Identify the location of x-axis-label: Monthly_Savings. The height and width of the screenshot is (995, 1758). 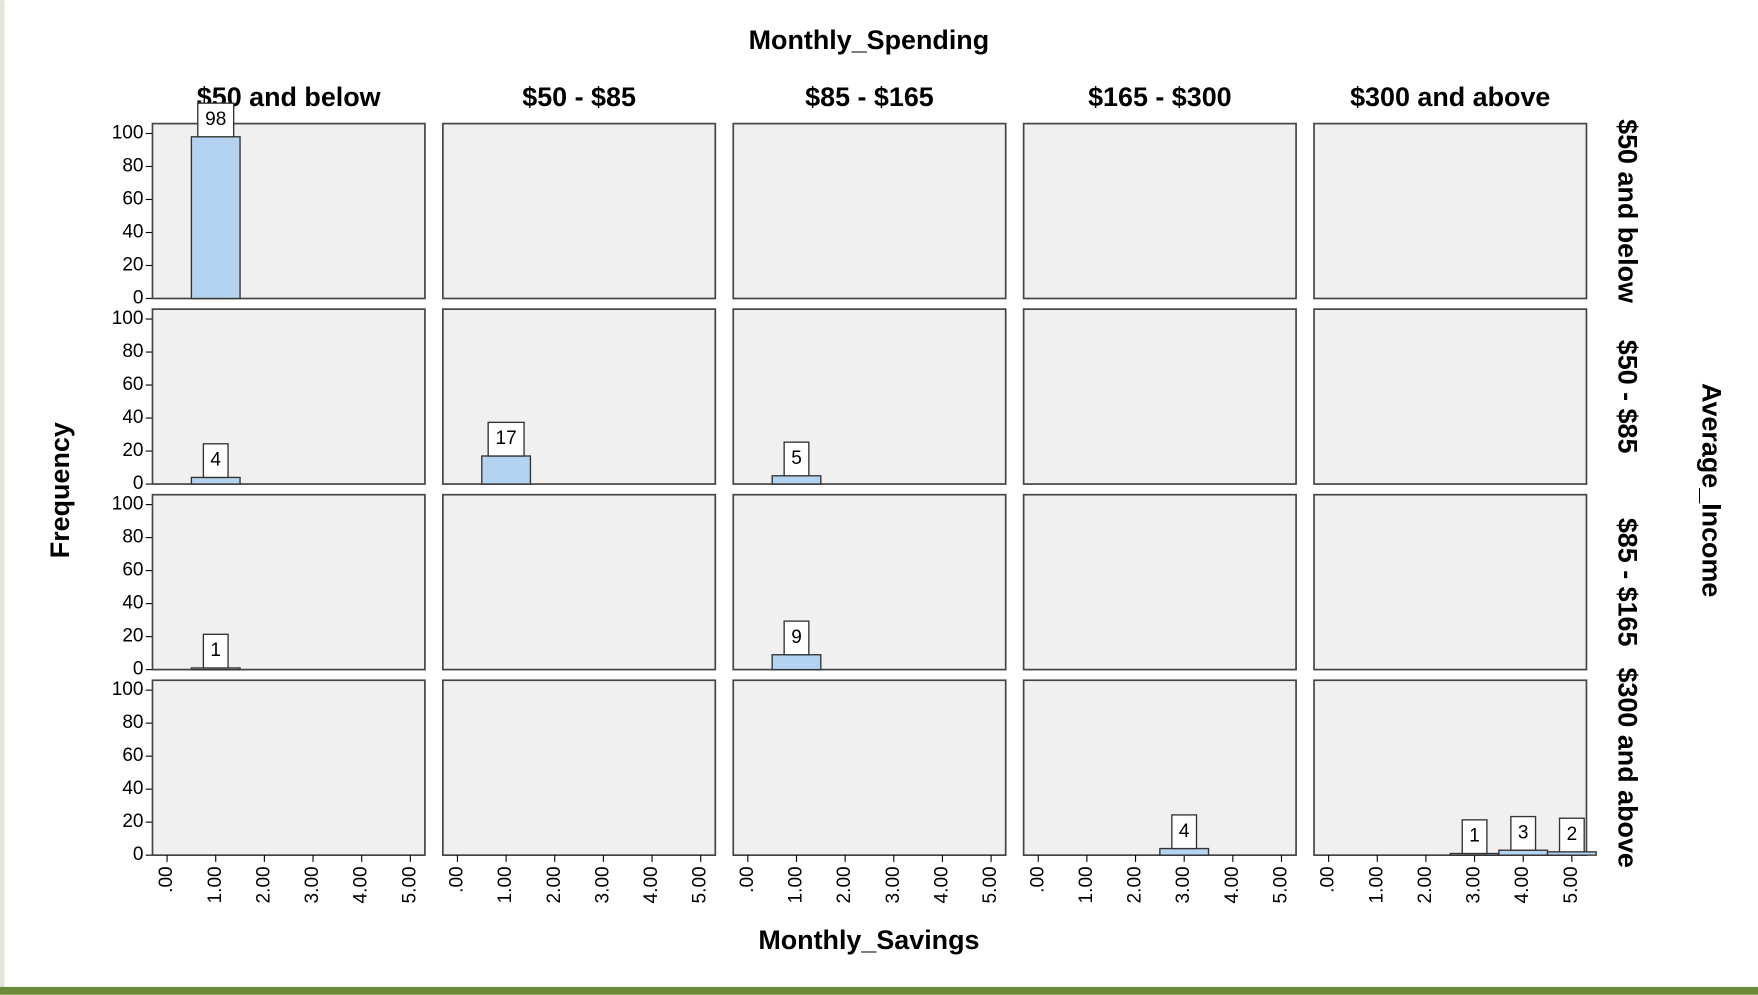
(868, 940).